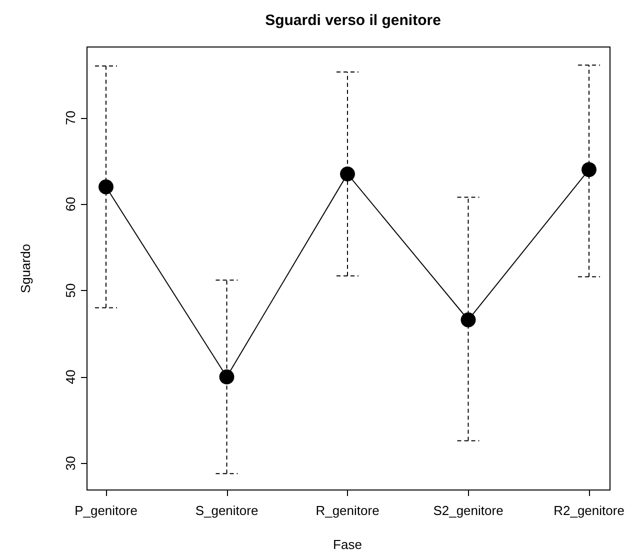  I want to click on x-axis-title: Fase, so click(347, 544).